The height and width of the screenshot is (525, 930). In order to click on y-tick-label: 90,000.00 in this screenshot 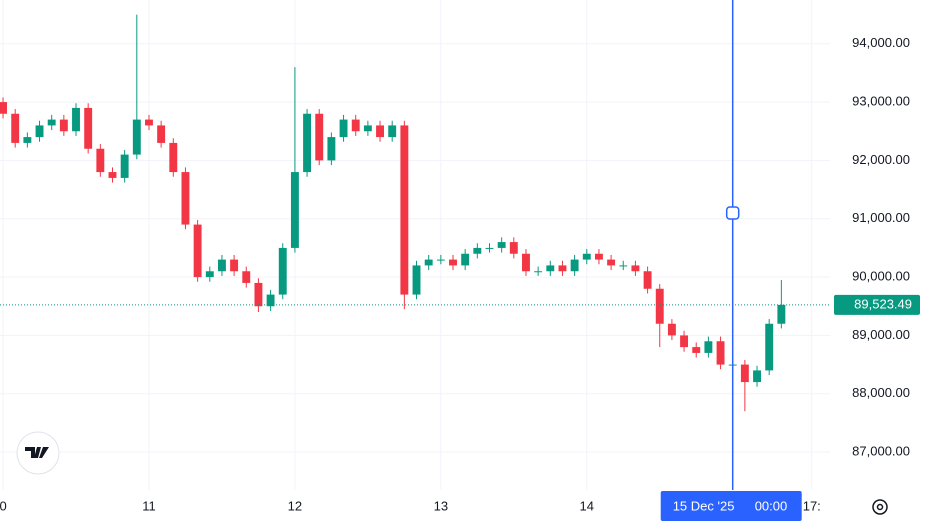, I will do `click(881, 276)`.